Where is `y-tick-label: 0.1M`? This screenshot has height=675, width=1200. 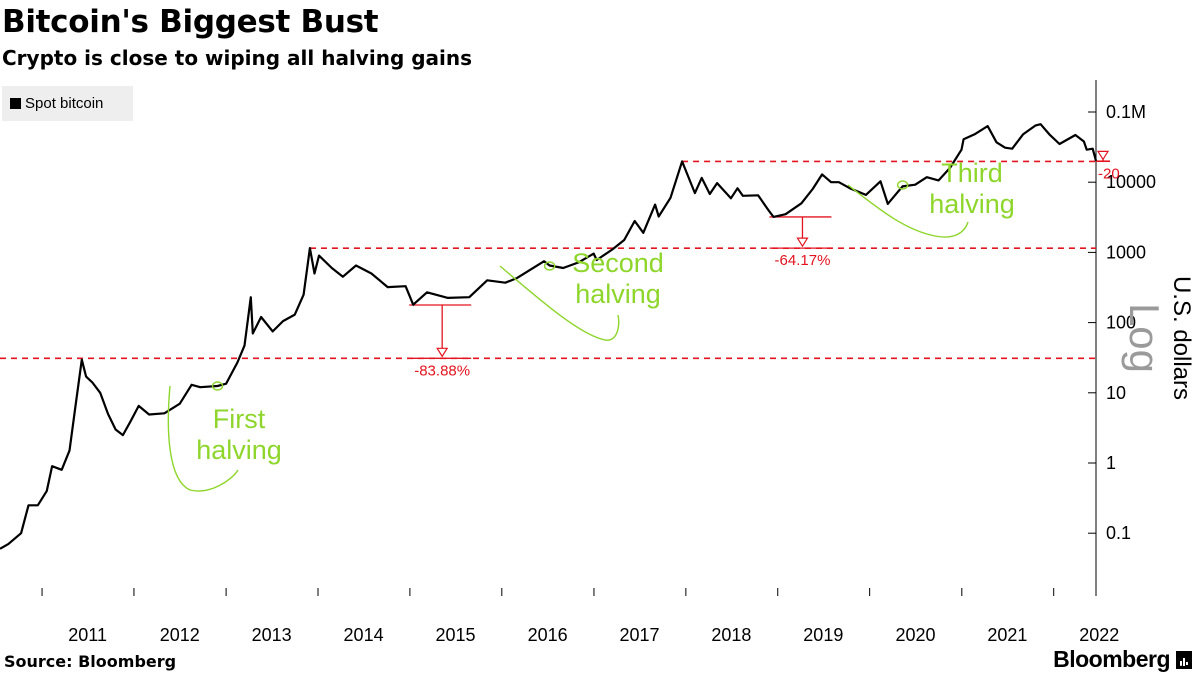 y-tick-label: 0.1M is located at coordinates (1126, 112).